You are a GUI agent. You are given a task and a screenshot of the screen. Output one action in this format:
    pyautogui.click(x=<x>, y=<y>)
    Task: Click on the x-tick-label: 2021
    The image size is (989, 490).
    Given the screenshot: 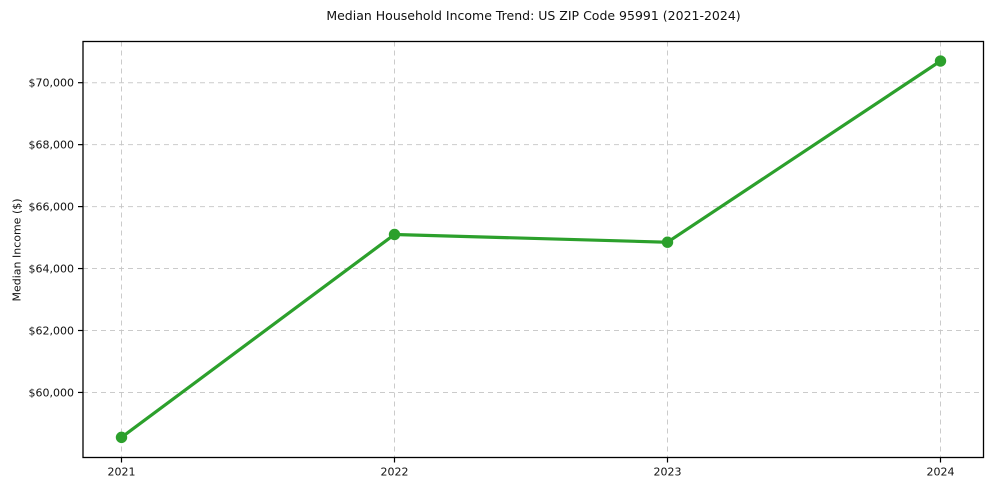 What is the action you would take?
    pyautogui.click(x=122, y=472)
    